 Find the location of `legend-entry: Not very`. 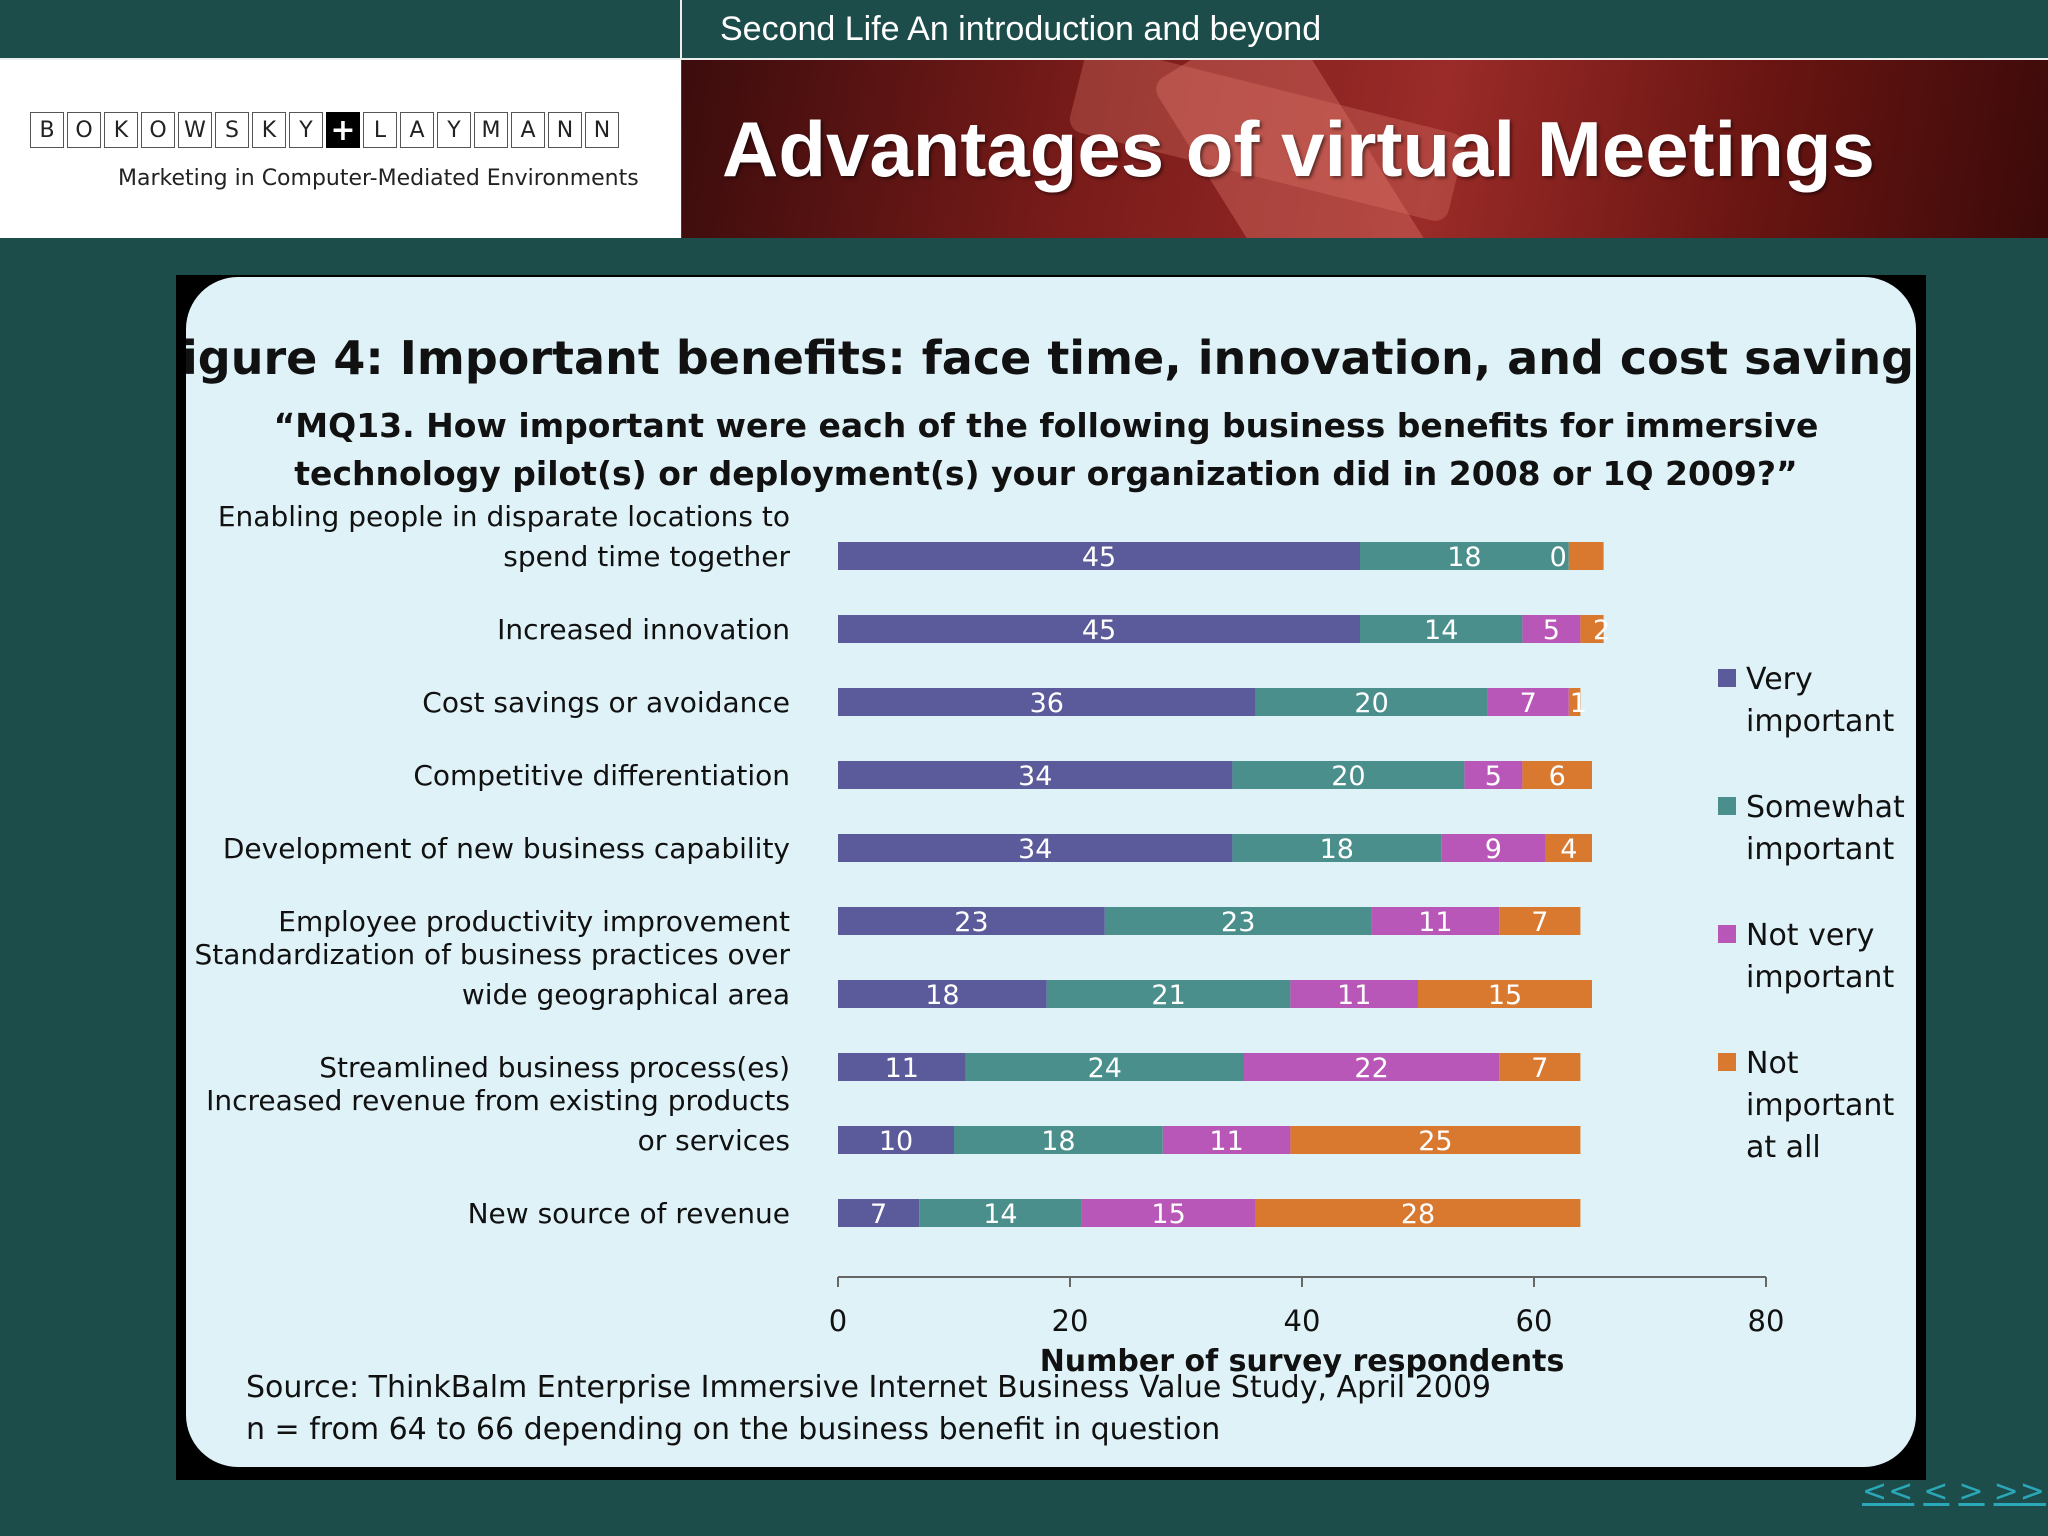

legend-entry: Not very is located at coordinates (1810, 935).